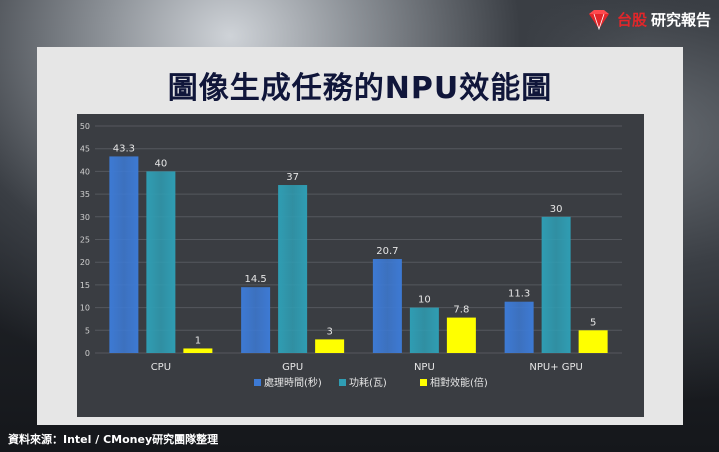  What do you see at coordinates (85, 171) in the screenshot?
I see `y-tick-label: 40` at bounding box center [85, 171].